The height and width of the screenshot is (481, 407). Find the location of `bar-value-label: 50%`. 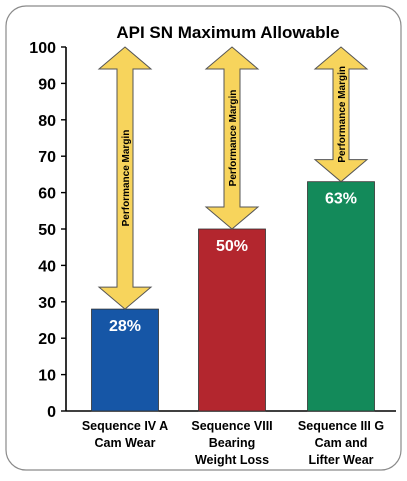

bar-value-label: 50% is located at coordinates (232, 246).